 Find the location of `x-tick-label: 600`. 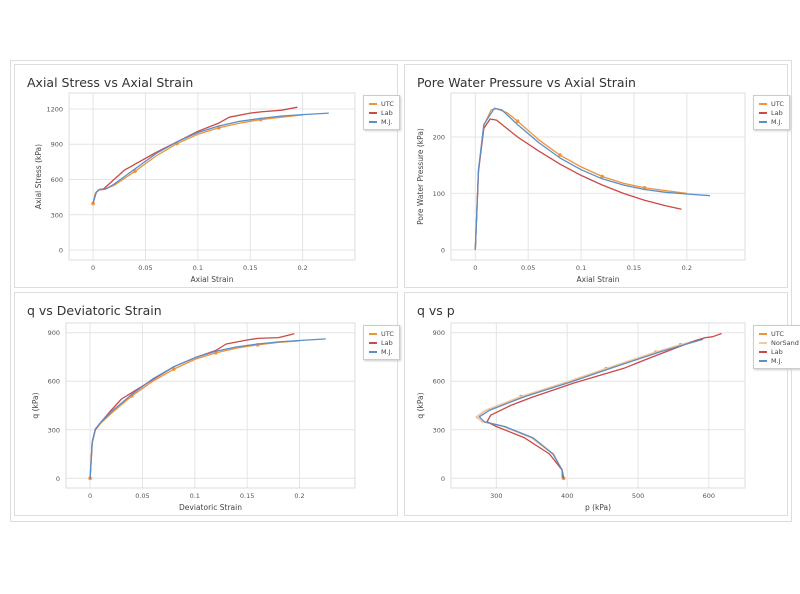

x-tick-label: 600 is located at coordinates (709, 496).